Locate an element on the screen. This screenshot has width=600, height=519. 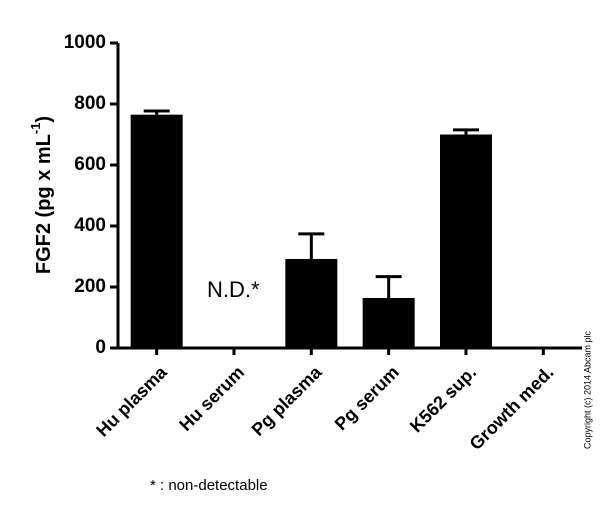
y-tick-label: 0 is located at coordinates (100, 347).